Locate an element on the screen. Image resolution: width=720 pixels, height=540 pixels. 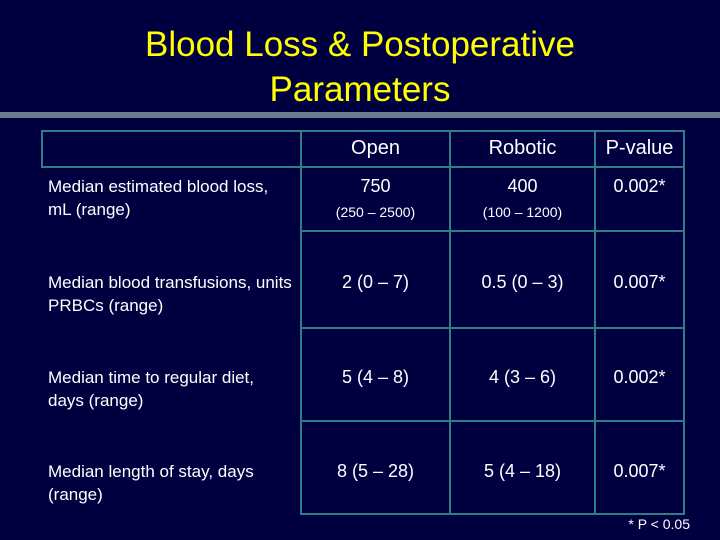
slide-title: Blood Loss & Postoperative Parameters is located at coordinates (360, 67).